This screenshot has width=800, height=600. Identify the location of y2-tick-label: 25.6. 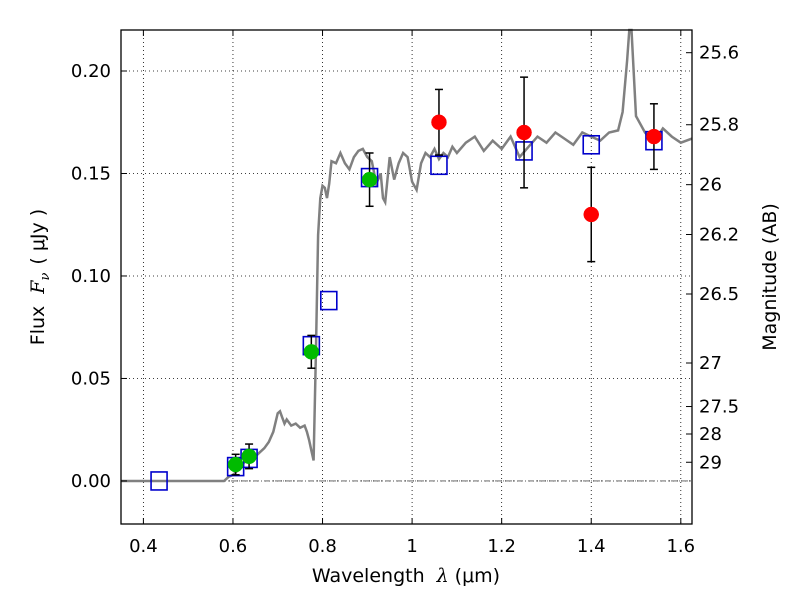
(719, 53).